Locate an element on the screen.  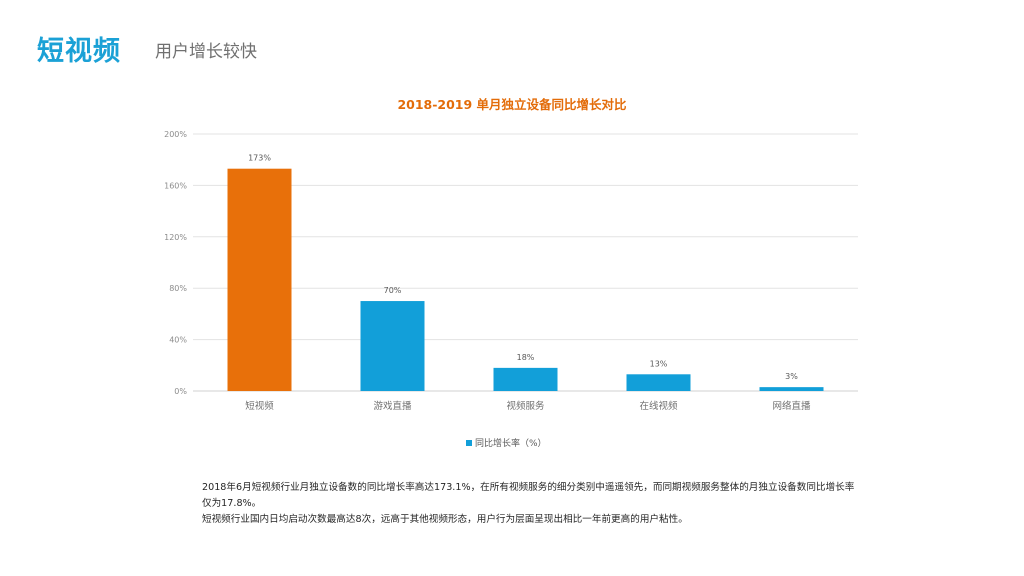
data-label: 18% is located at coordinates (526, 357).